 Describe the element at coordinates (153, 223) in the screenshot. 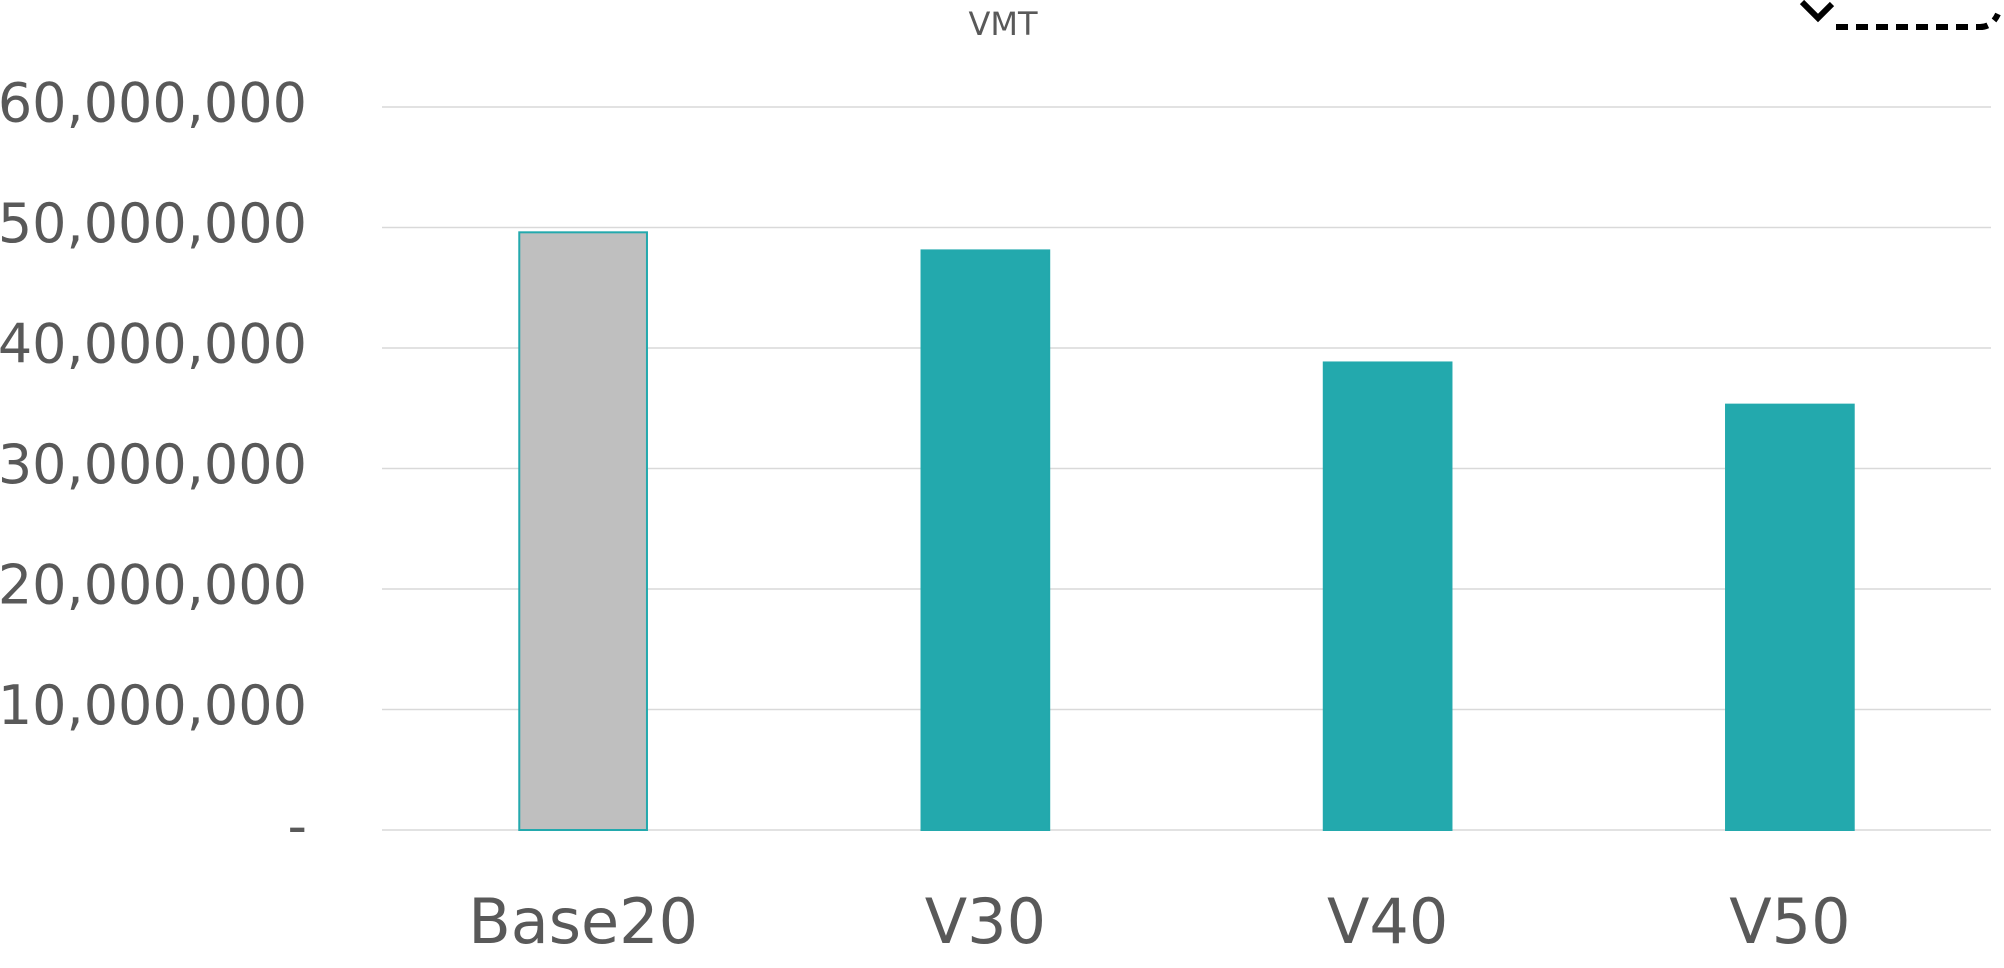

I see `y-tick-label: 50,000,000` at that location.